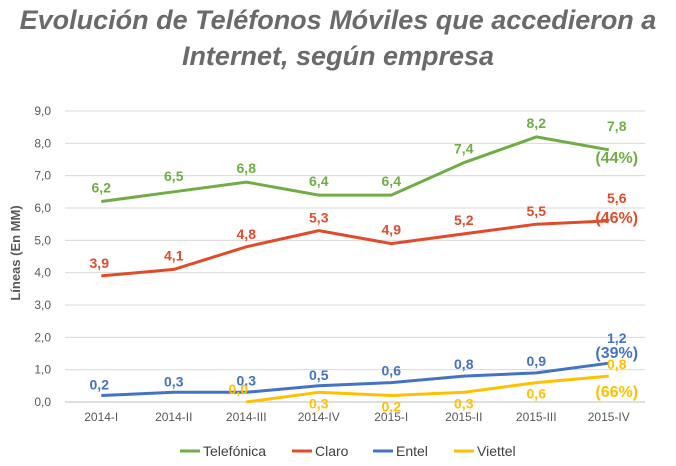 The width and height of the screenshot is (676, 466). What do you see at coordinates (355, 169) in the screenshot?
I see `series-line-telefnica` at bounding box center [355, 169].